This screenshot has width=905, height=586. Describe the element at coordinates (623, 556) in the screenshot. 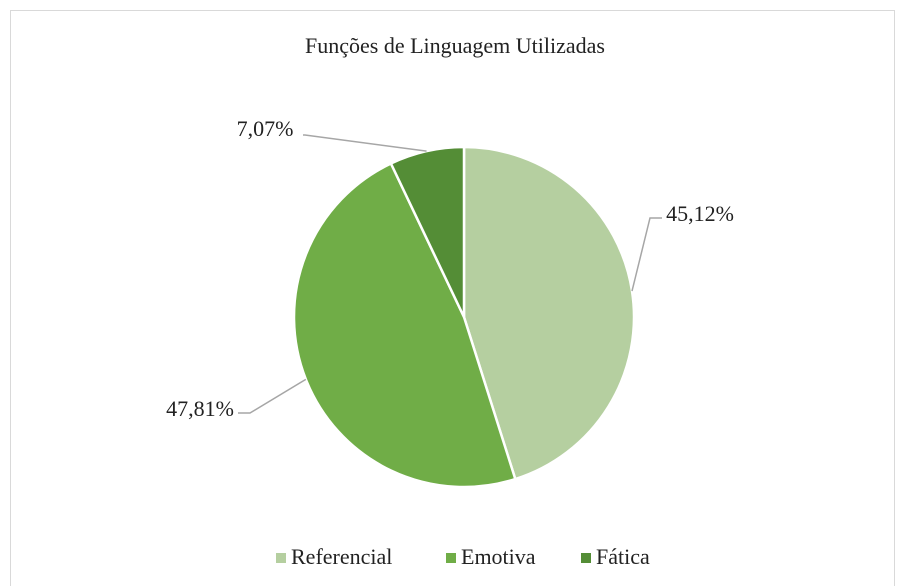

I see `legend-label: Fática` at that location.